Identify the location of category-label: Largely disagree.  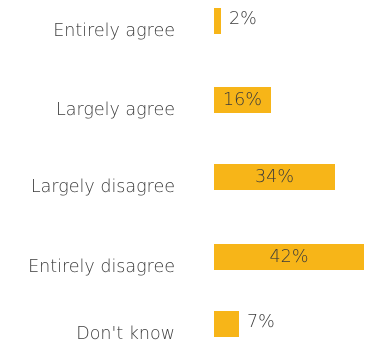
(102, 187).